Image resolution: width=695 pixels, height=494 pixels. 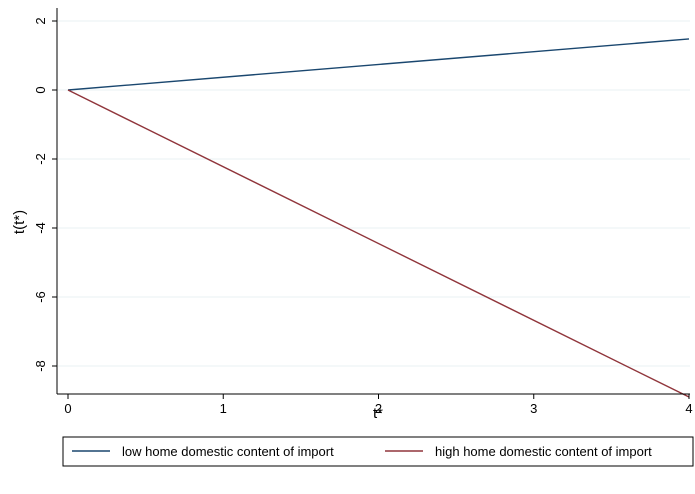 What do you see at coordinates (67, 408) in the screenshot?
I see `x-tick-label: 0` at bounding box center [67, 408].